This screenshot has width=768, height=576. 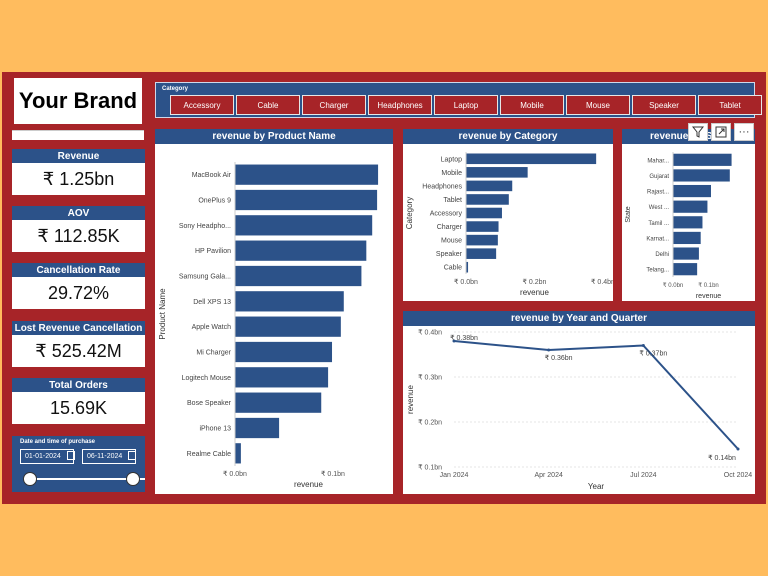 What do you see at coordinates (78, 135) in the screenshot?
I see `brand-divider` at bounding box center [78, 135].